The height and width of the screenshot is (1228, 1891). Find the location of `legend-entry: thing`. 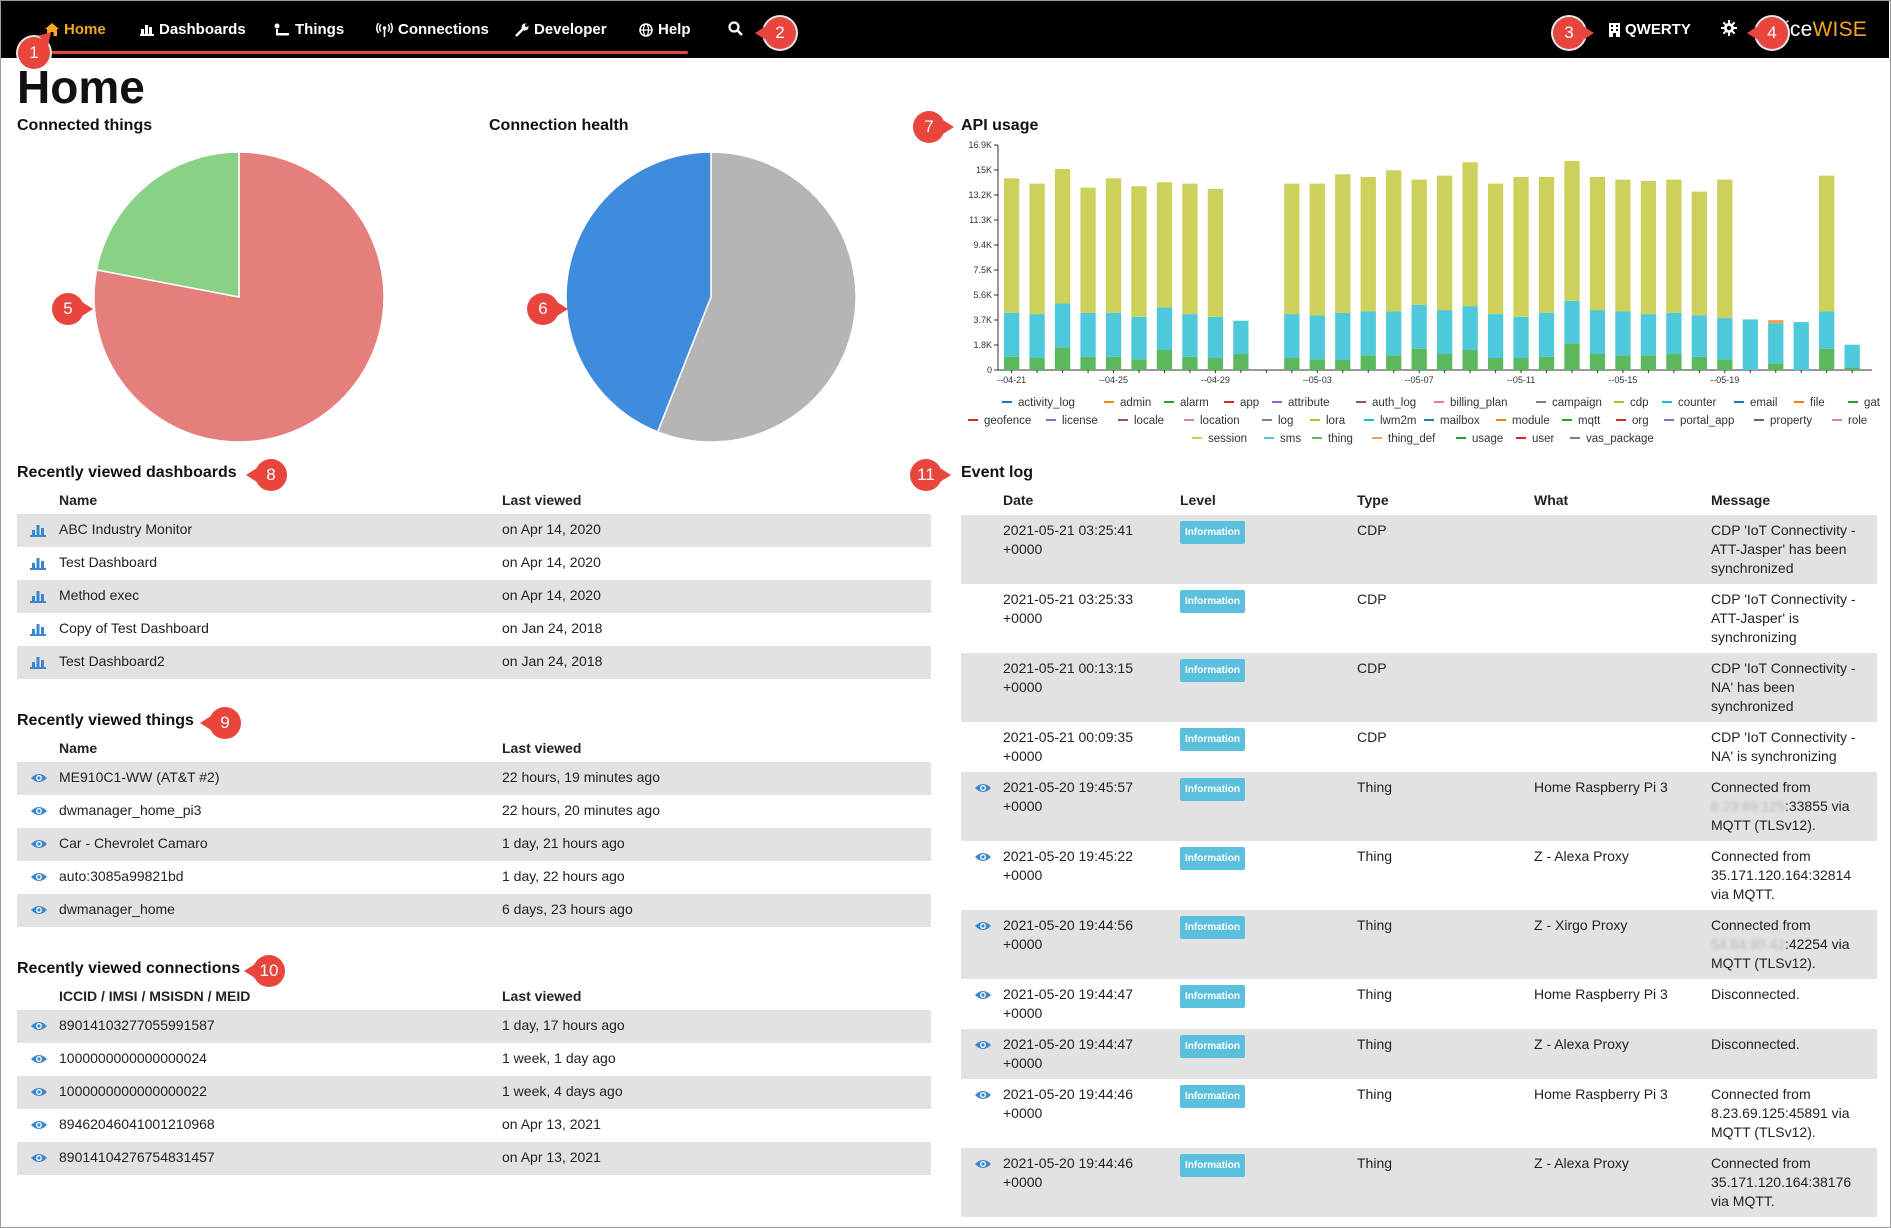

legend-entry: thing is located at coordinates (1340, 439).